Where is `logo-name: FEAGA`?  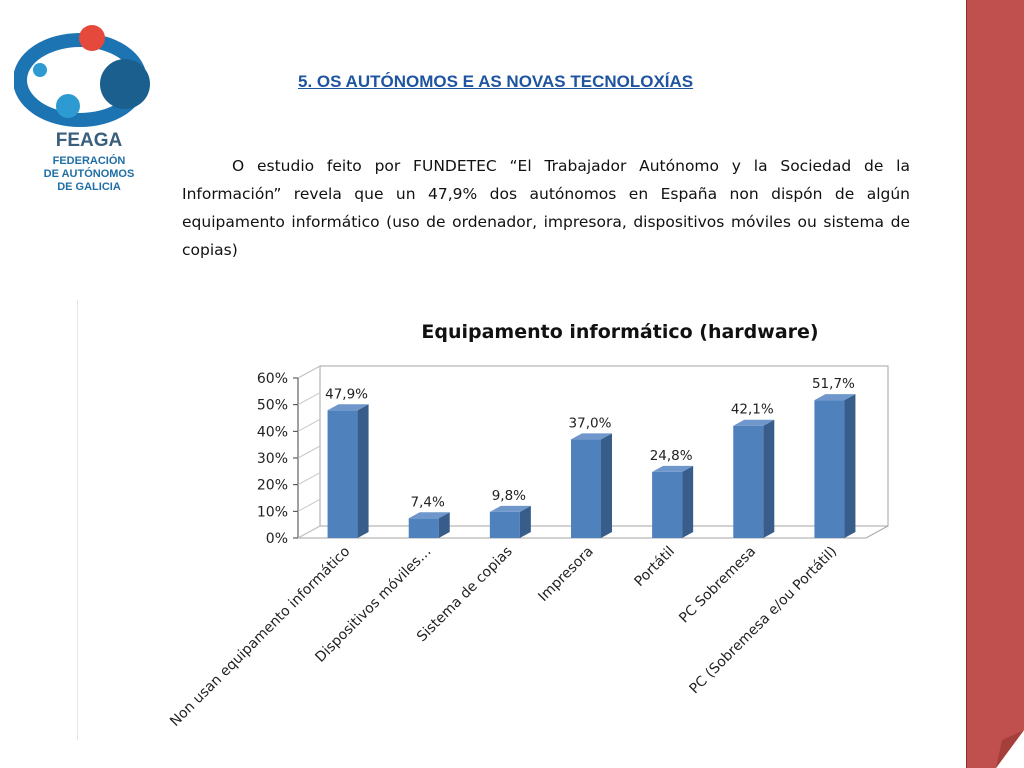 logo-name: FEAGA is located at coordinates (89, 140).